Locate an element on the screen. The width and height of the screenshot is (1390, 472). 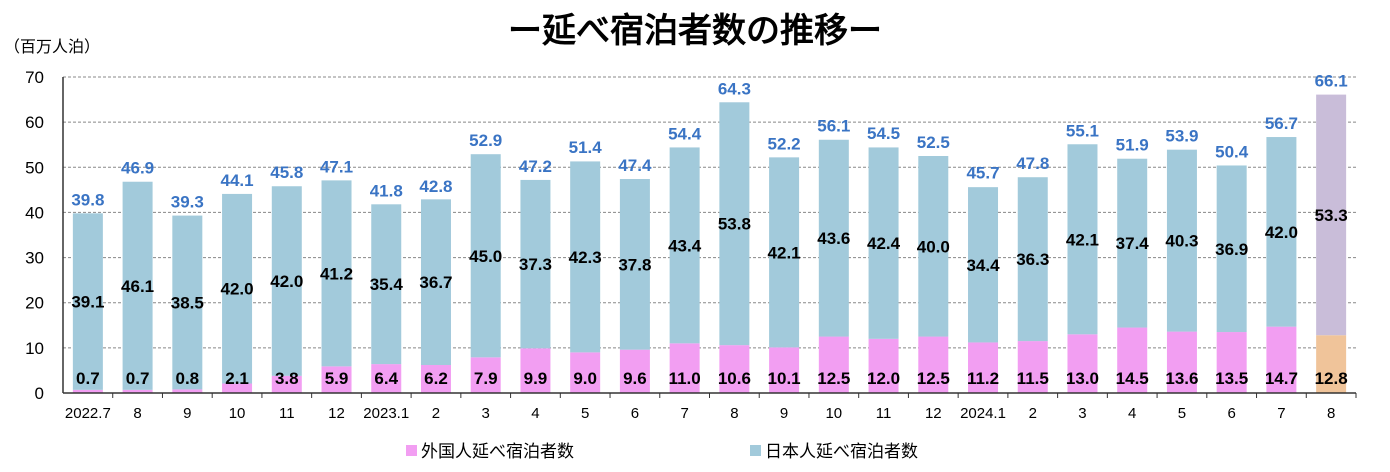
legend-swatch-japanese is located at coordinates (755, 450).